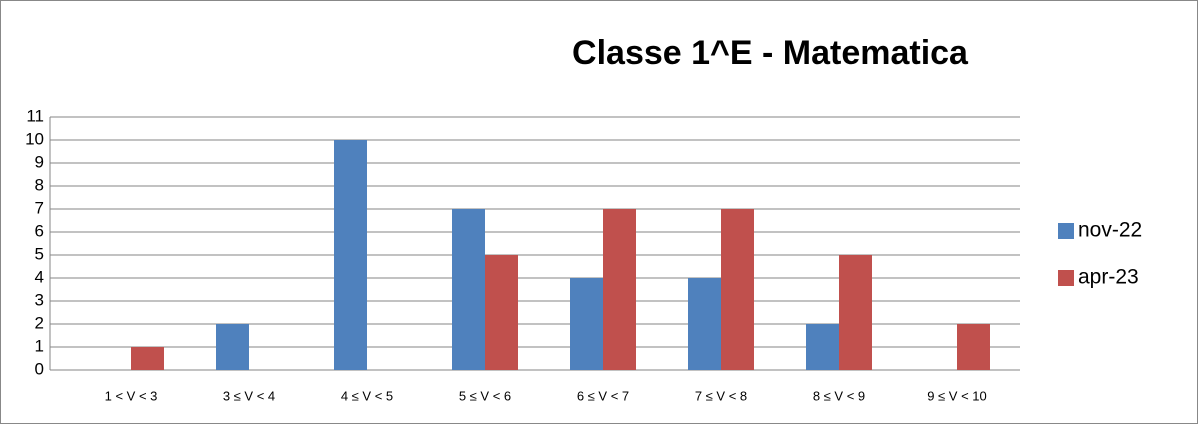 This screenshot has height=425, width=1199. I want to click on x-tick-label: 3 ≤ V < 4, so click(249, 395).